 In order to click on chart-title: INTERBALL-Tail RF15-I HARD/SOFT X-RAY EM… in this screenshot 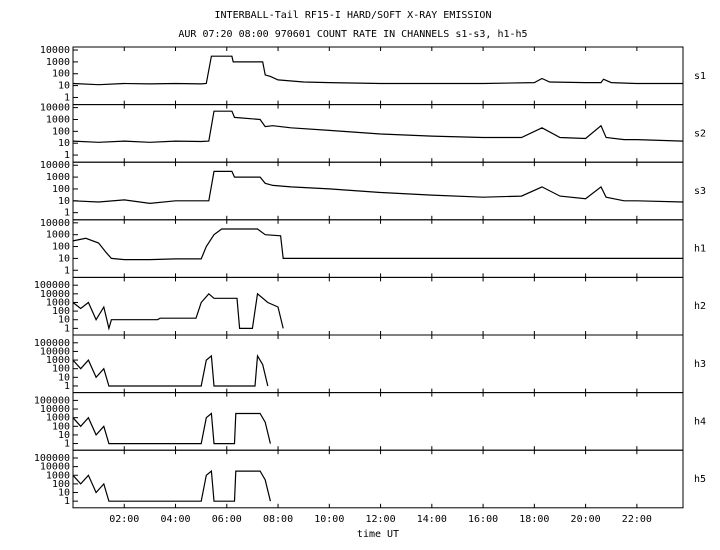, I will do `click(353, 15)`.